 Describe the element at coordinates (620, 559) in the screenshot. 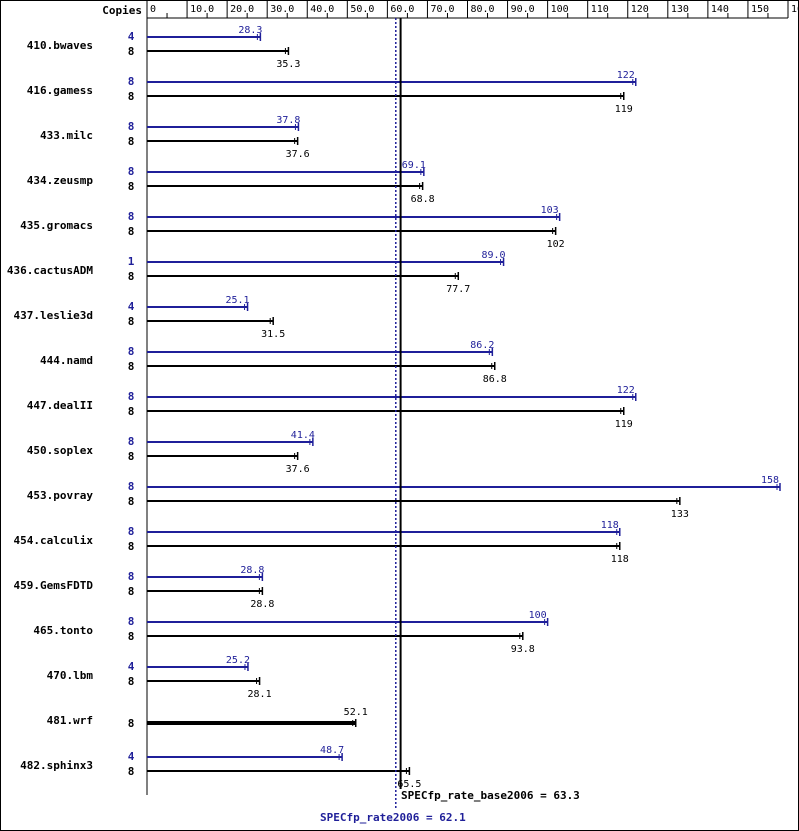

I see `base-value-label: 118` at that location.